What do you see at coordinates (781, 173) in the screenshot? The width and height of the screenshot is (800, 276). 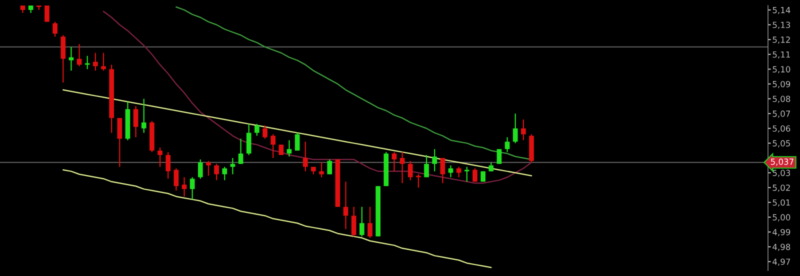 I see `y-tick-label: 5,03` at bounding box center [781, 173].